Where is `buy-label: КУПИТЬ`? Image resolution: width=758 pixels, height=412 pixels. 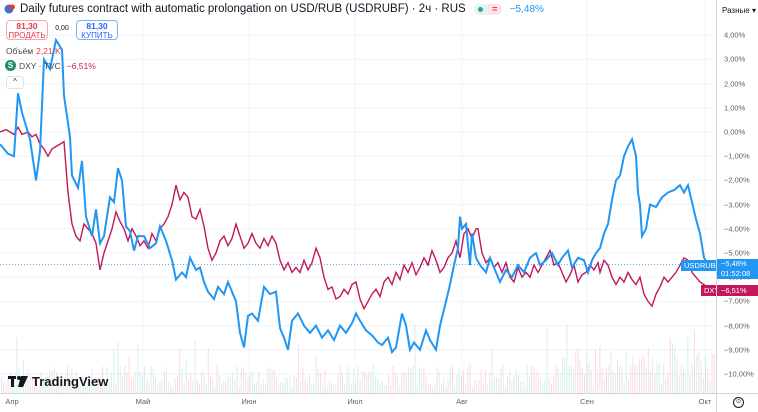
buy-label: КУПИТЬ is located at coordinates (97, 35).